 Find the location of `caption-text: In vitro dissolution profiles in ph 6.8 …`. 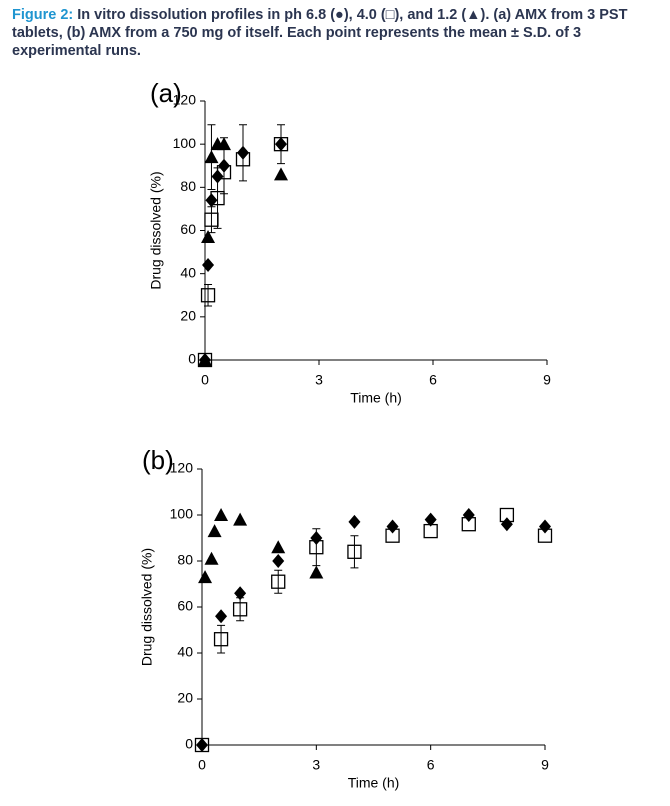

caption-text: In vitro dissolution profiles in ph 6.8 … is located at coordinates (320, 33).